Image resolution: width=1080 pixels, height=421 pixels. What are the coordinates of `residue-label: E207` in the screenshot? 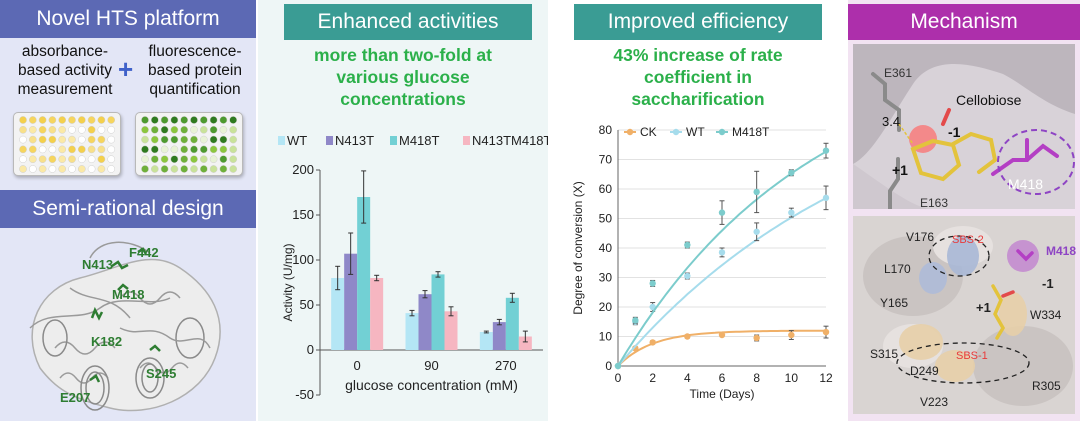 It's located at (75, 397).